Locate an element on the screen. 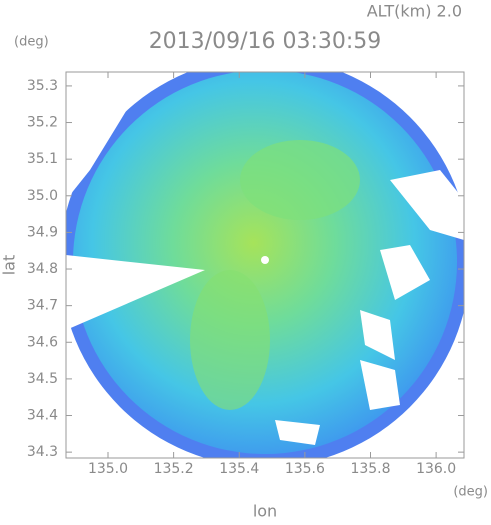  header: ALT(km) 2.0 is located at coordinates (414, 11).